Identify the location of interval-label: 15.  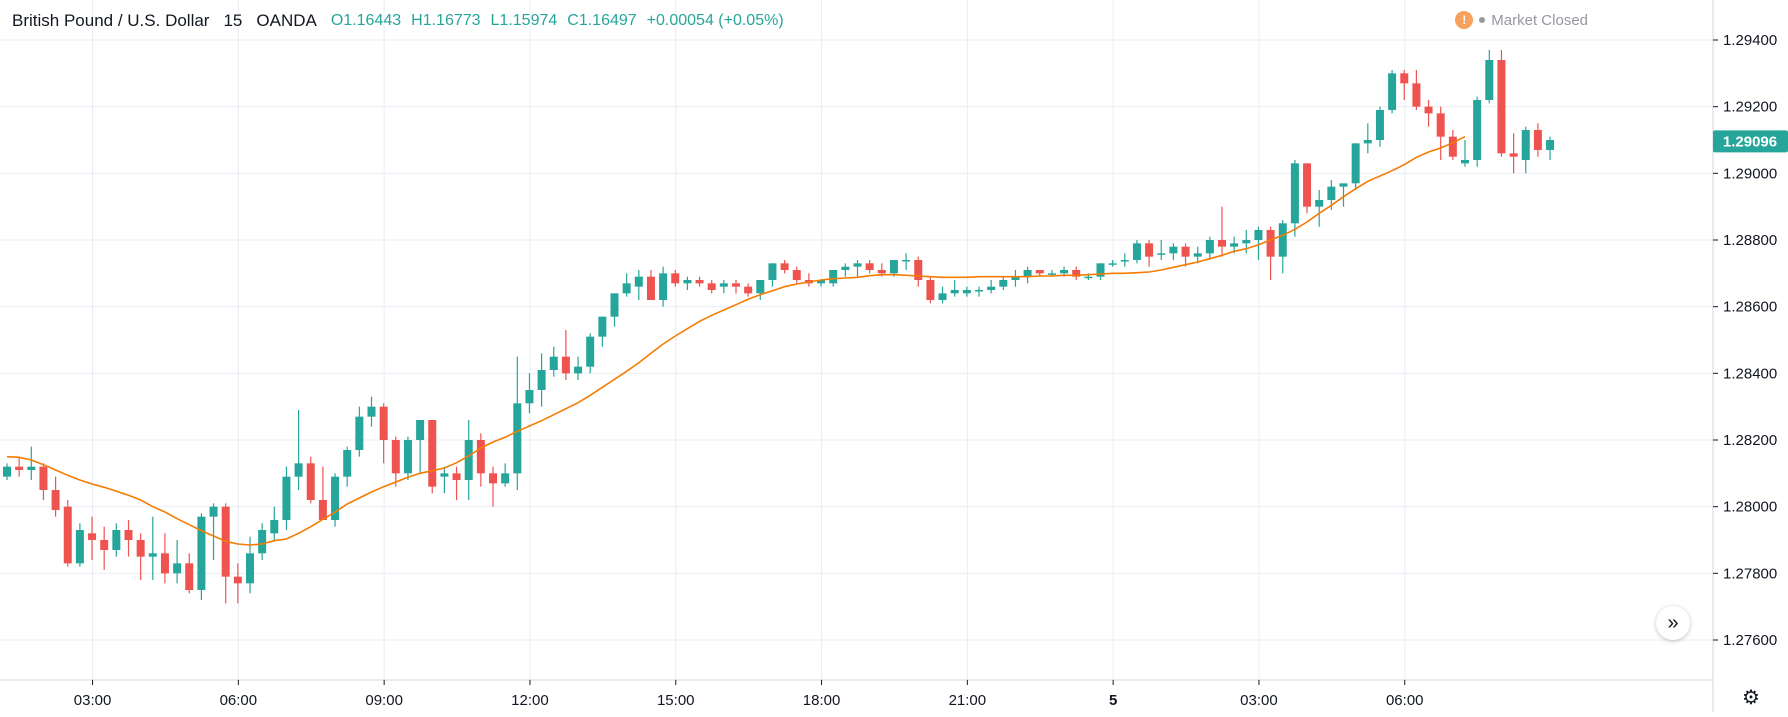
(233, 20).